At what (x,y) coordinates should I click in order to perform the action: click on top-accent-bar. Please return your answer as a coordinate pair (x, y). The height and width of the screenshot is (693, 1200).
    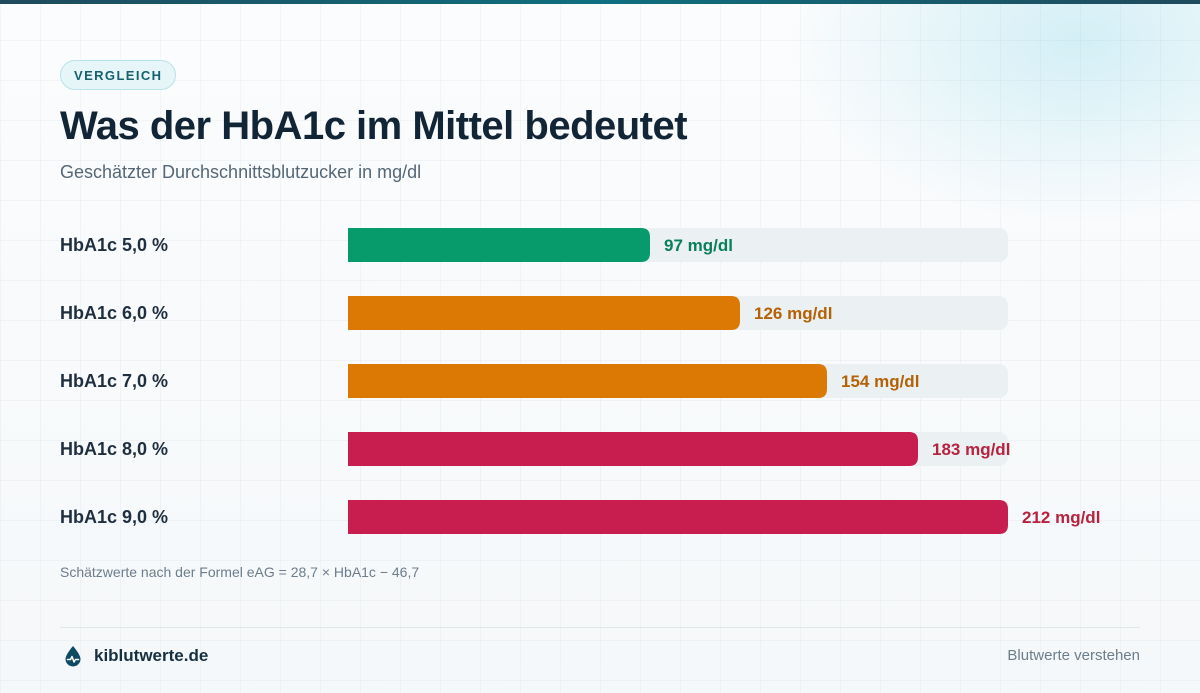
    Looking at the image, I should click on (600, 2).